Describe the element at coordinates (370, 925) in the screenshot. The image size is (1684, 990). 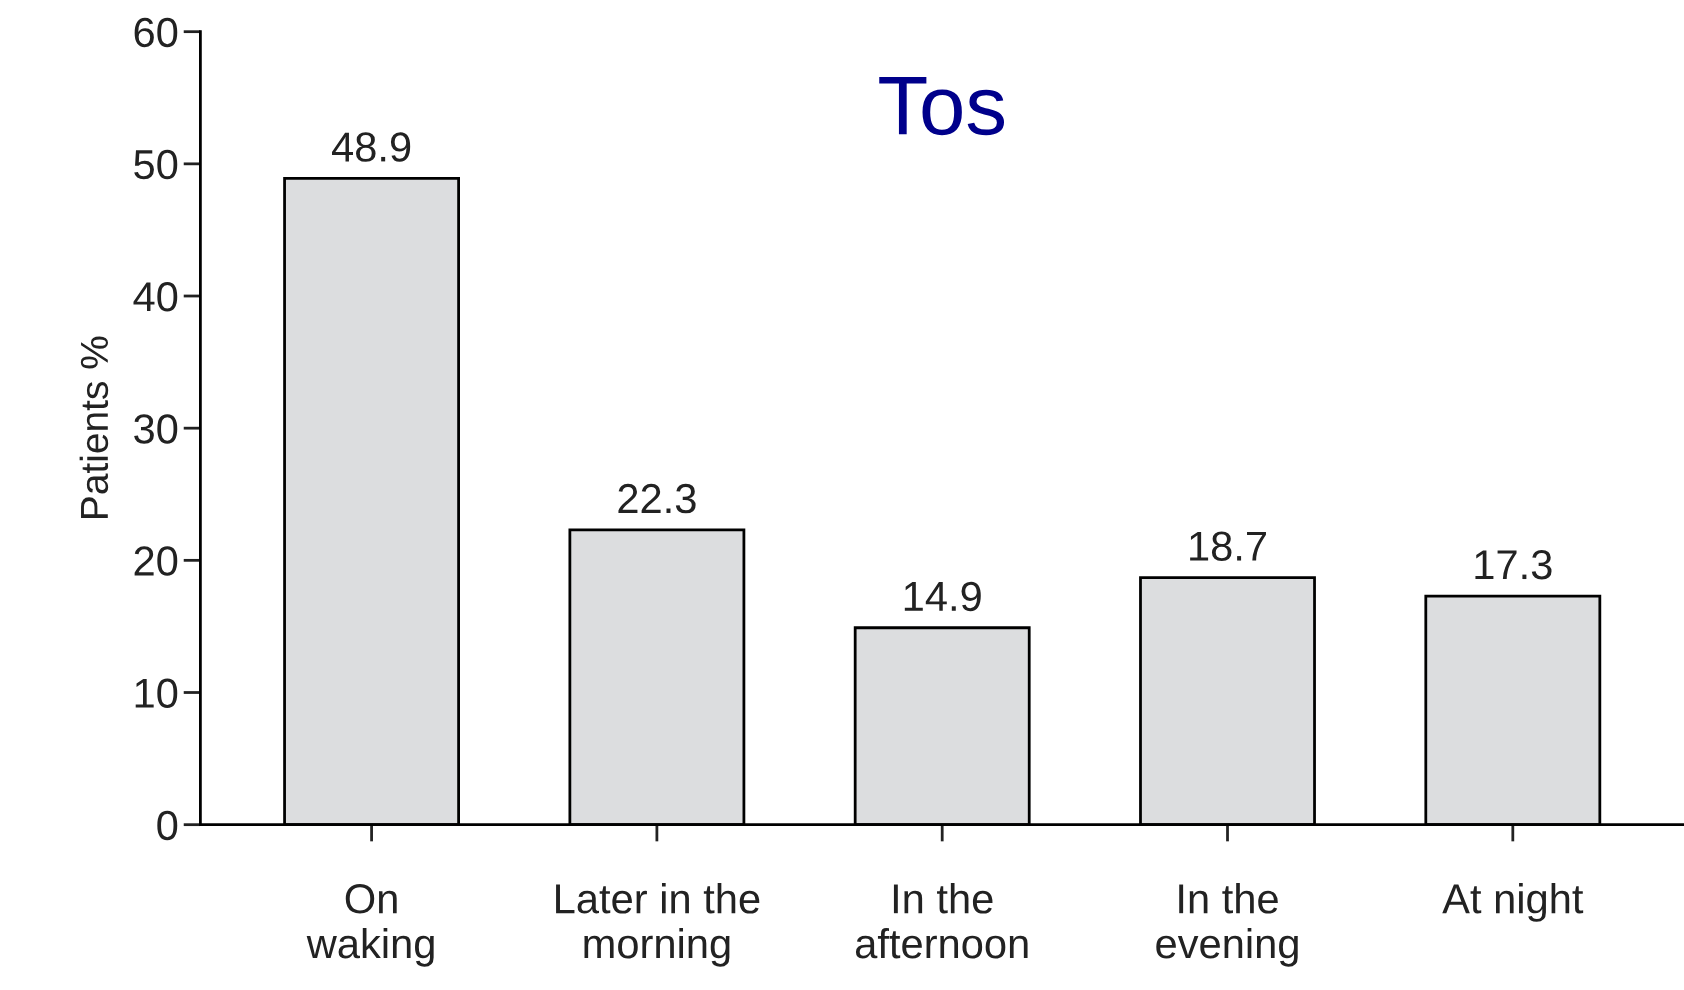
I see `x-tick-label: On waking` at that location.